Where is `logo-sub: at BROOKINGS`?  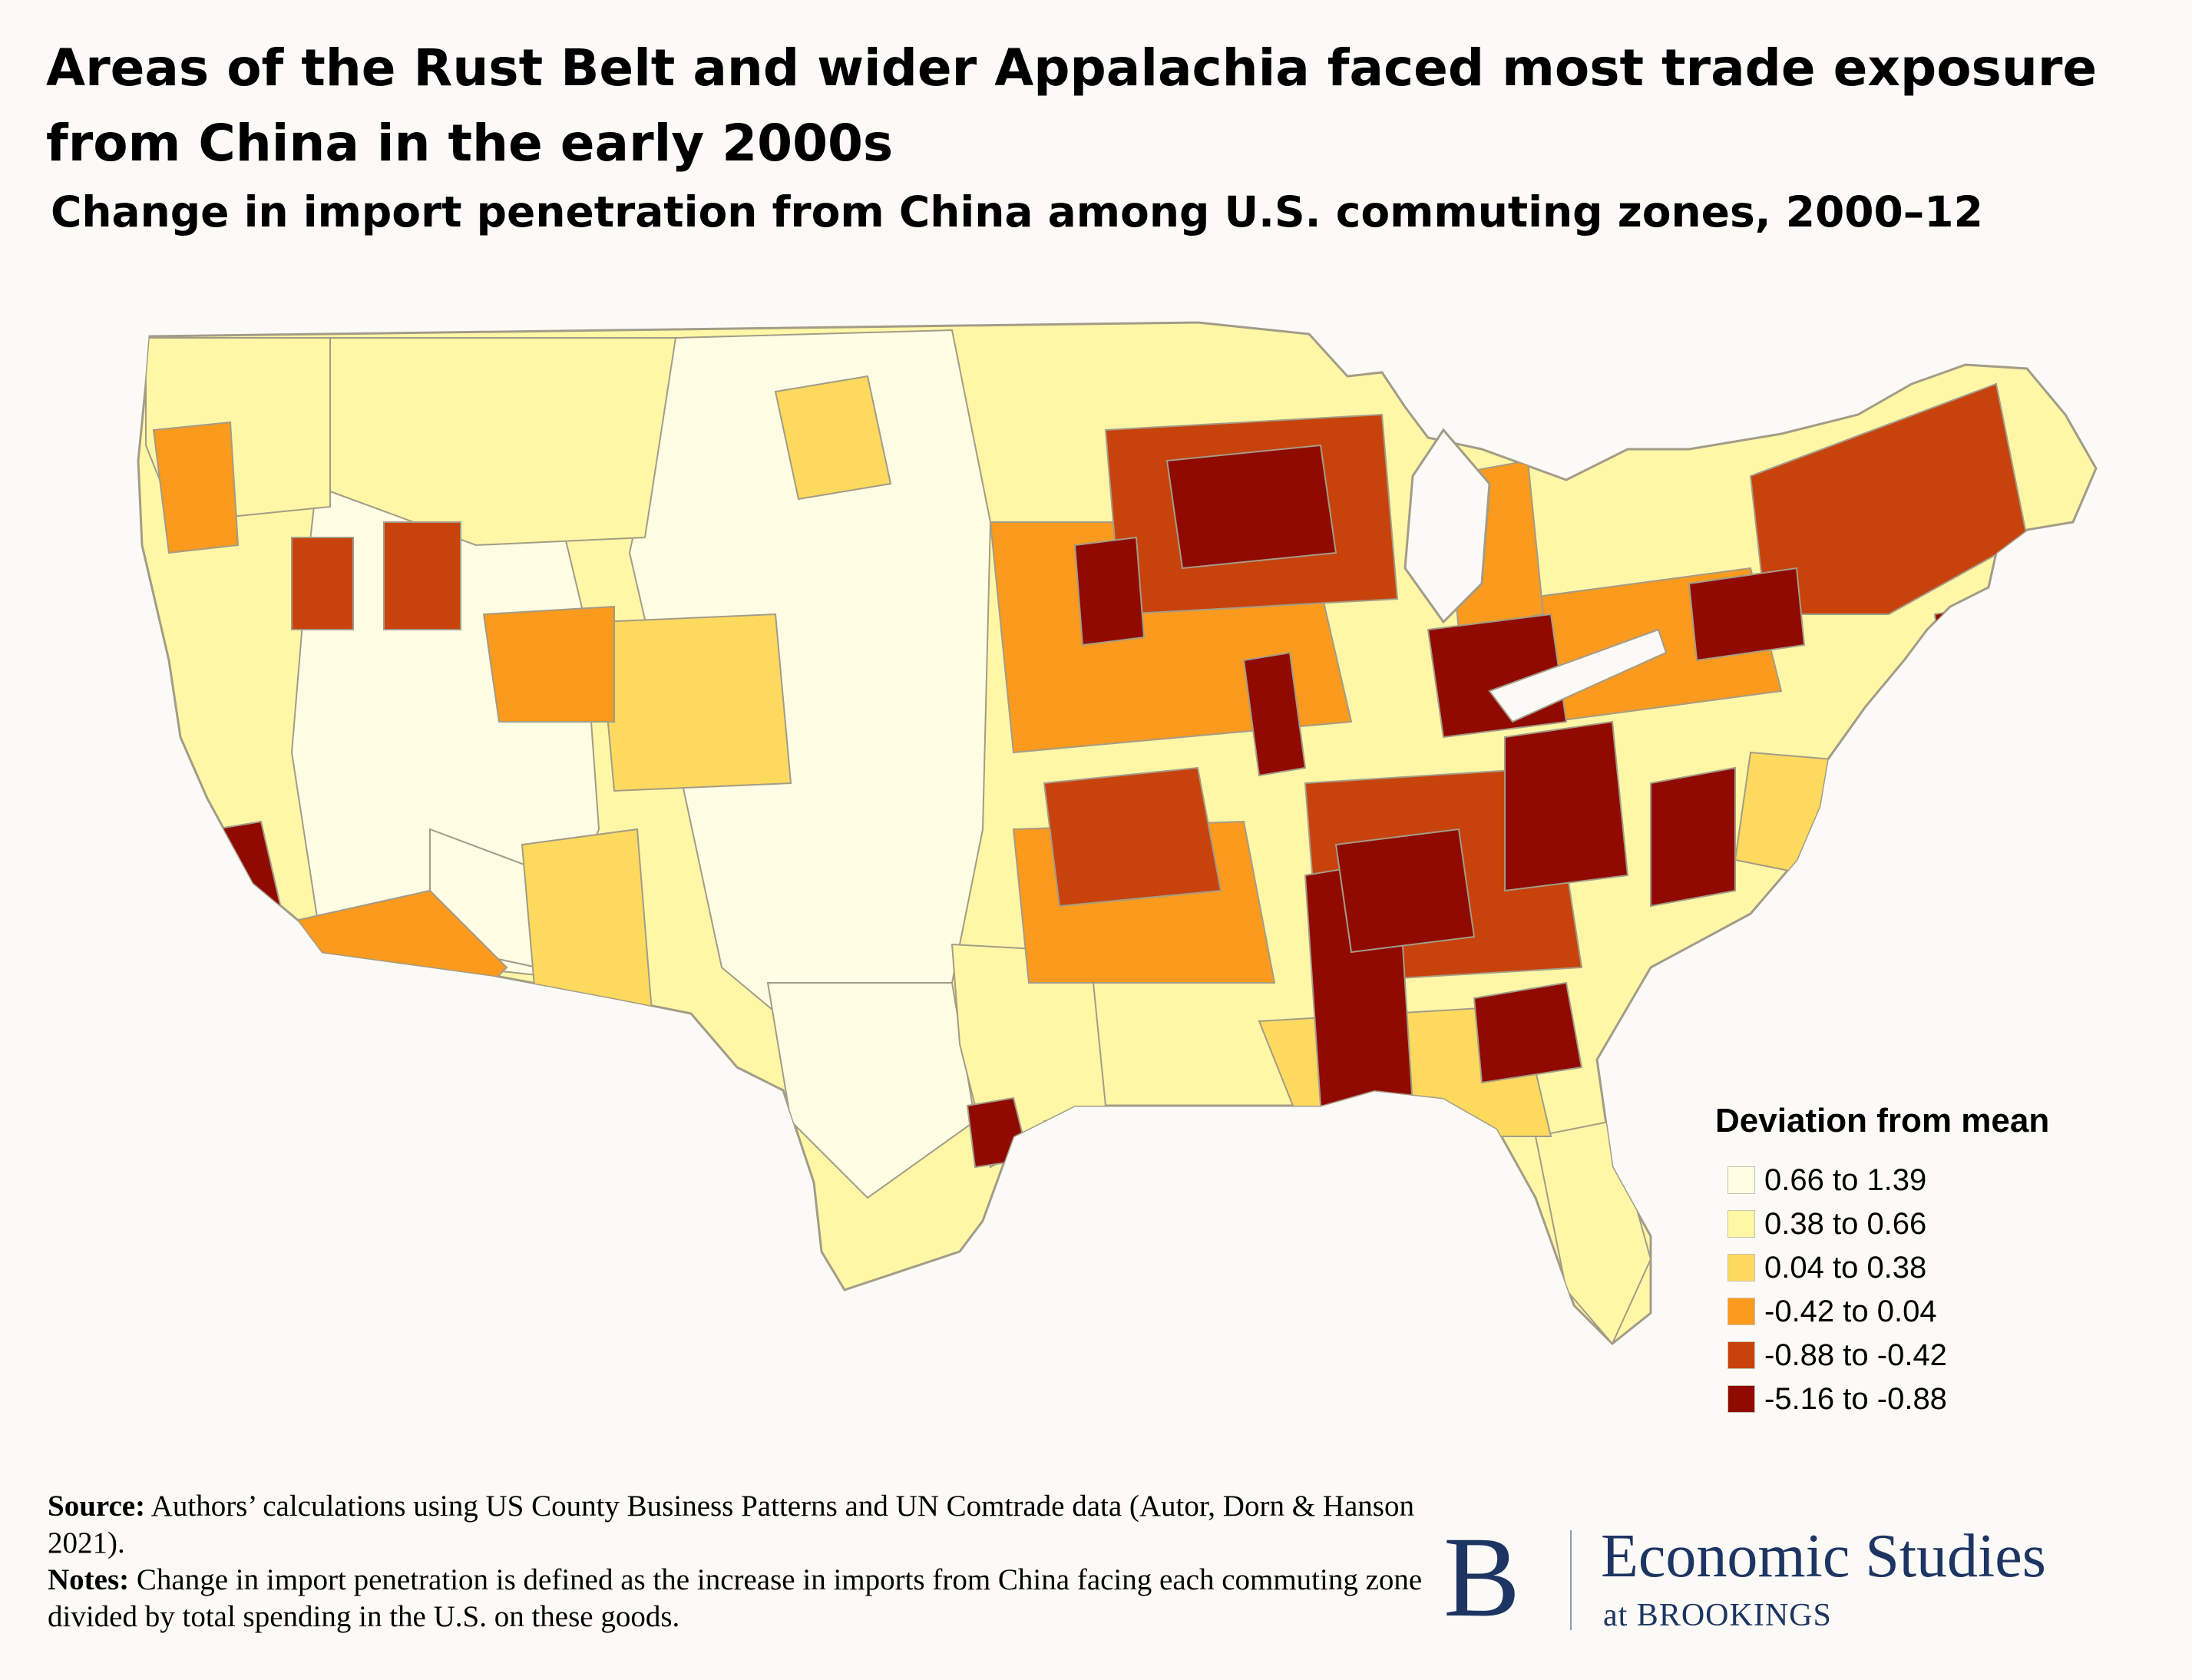 logo-sub: at BROOKINGS is located at coordinates (1717, 1616).